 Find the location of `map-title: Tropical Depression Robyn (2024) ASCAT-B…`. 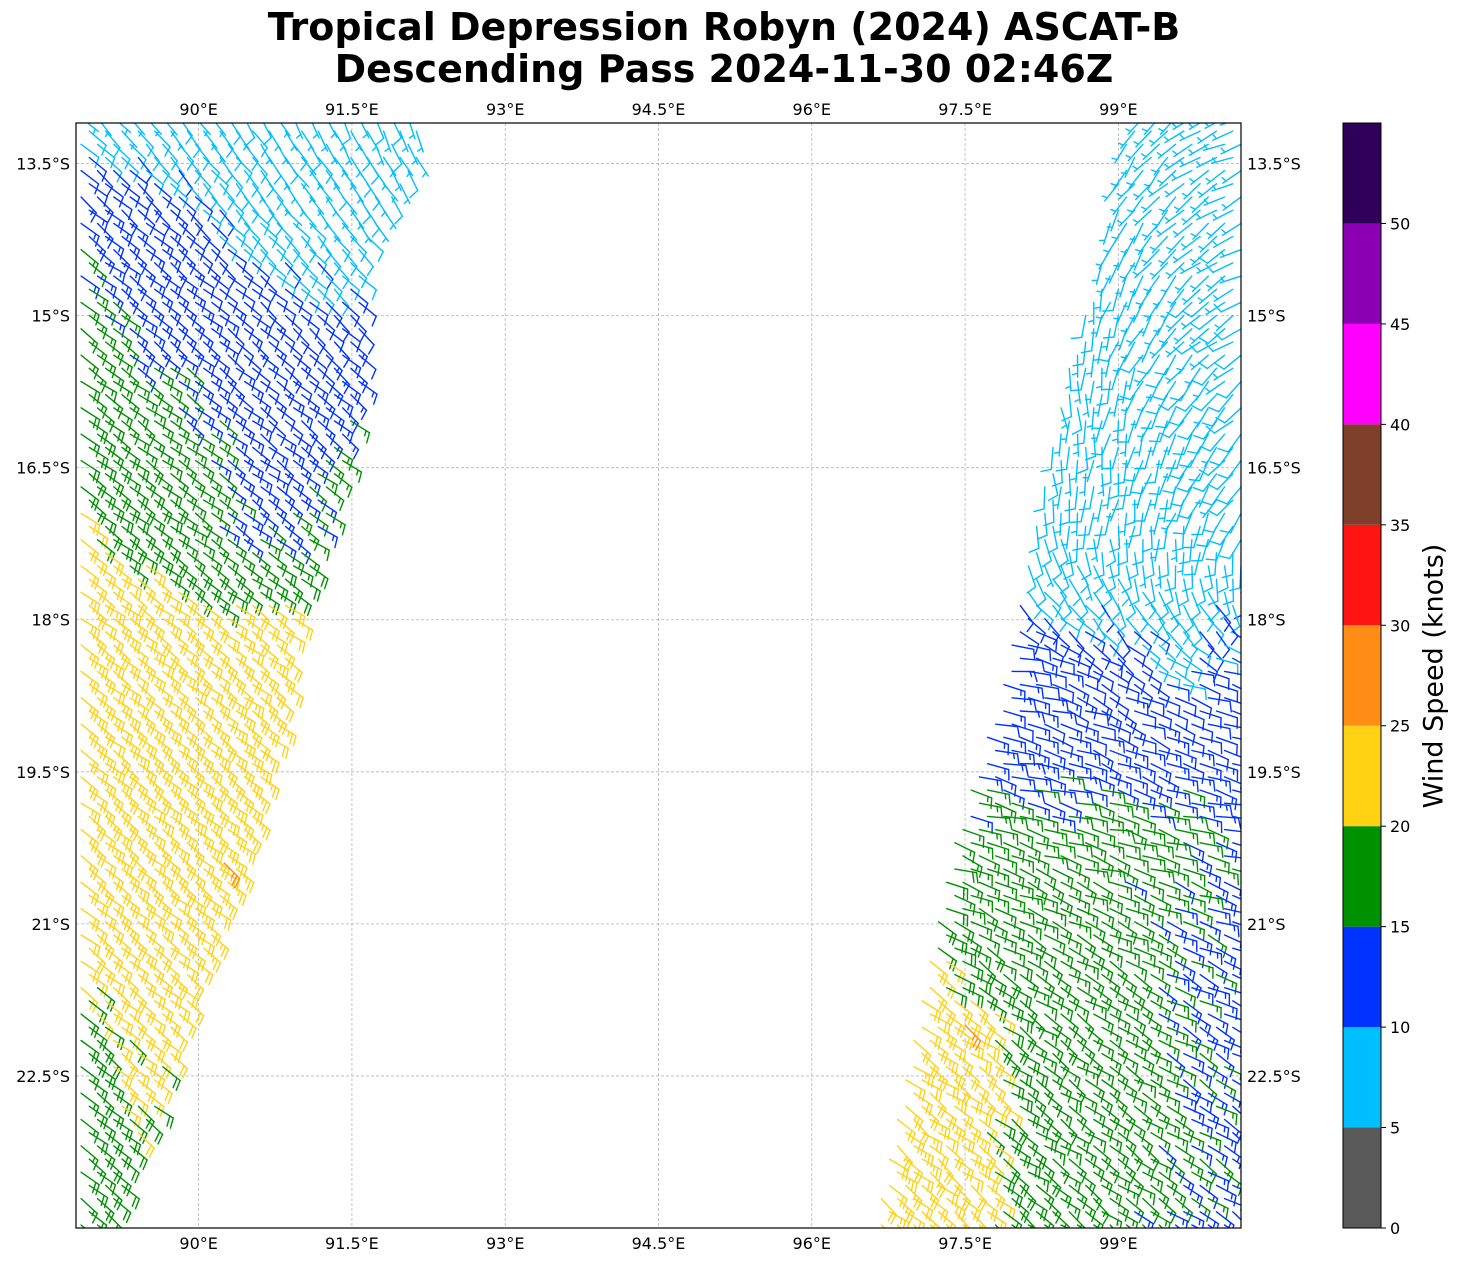

map-title: Tropical Depression Robyn (2024) ASCAT-B… is located at coordinates (724, 48).